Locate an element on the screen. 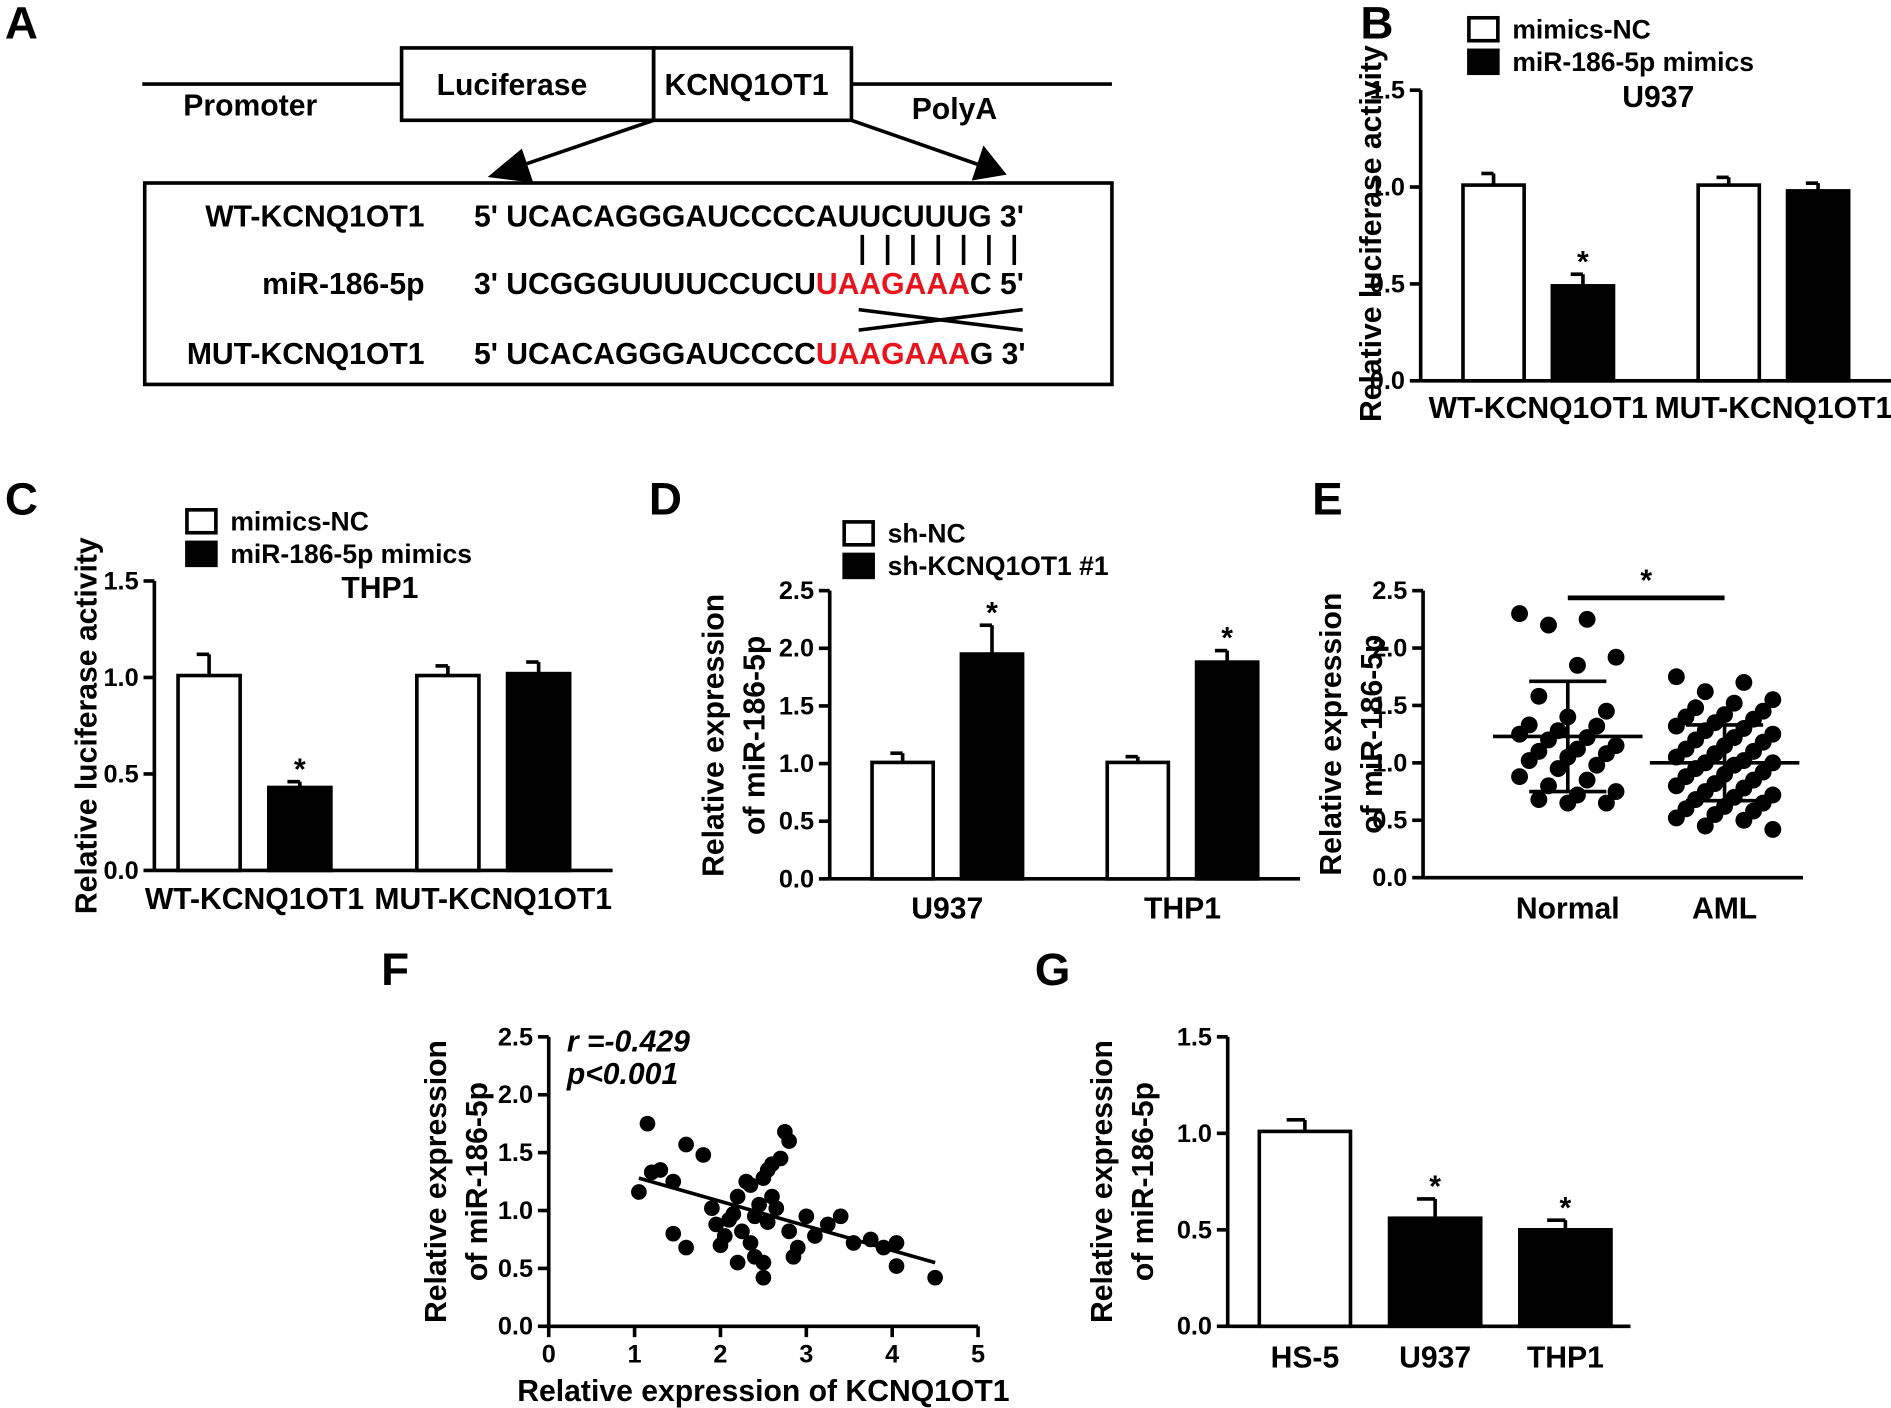 This screenshot has width=1891, height=1408. sequence-box is located at coordinates (628, 284).